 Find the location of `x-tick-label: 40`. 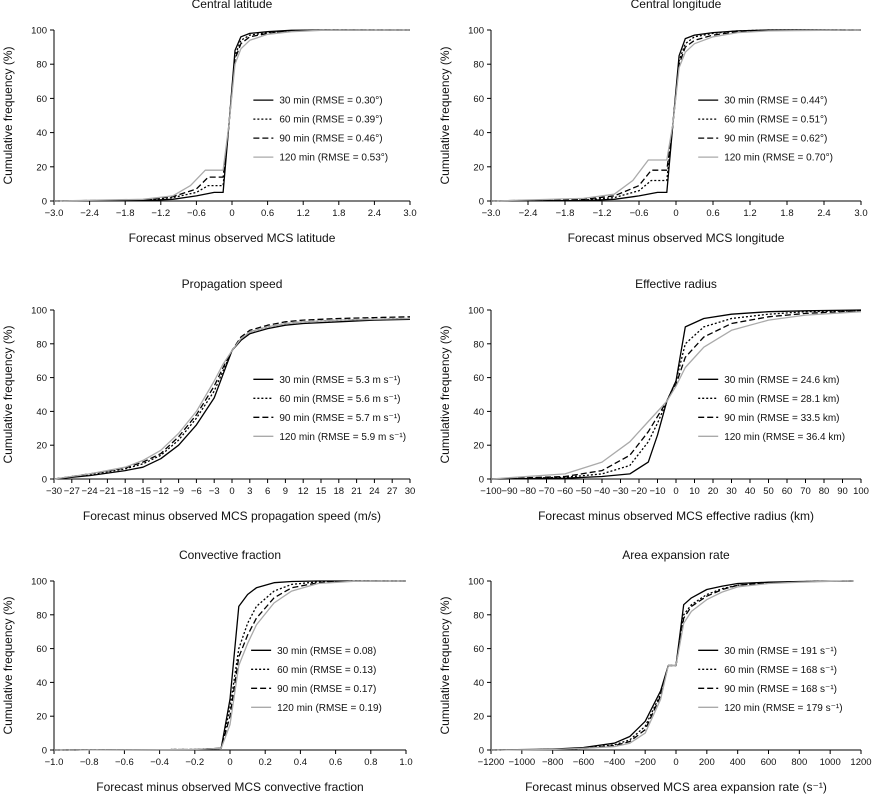

x-tick-label: 40 is located at coordinates (750, 491).